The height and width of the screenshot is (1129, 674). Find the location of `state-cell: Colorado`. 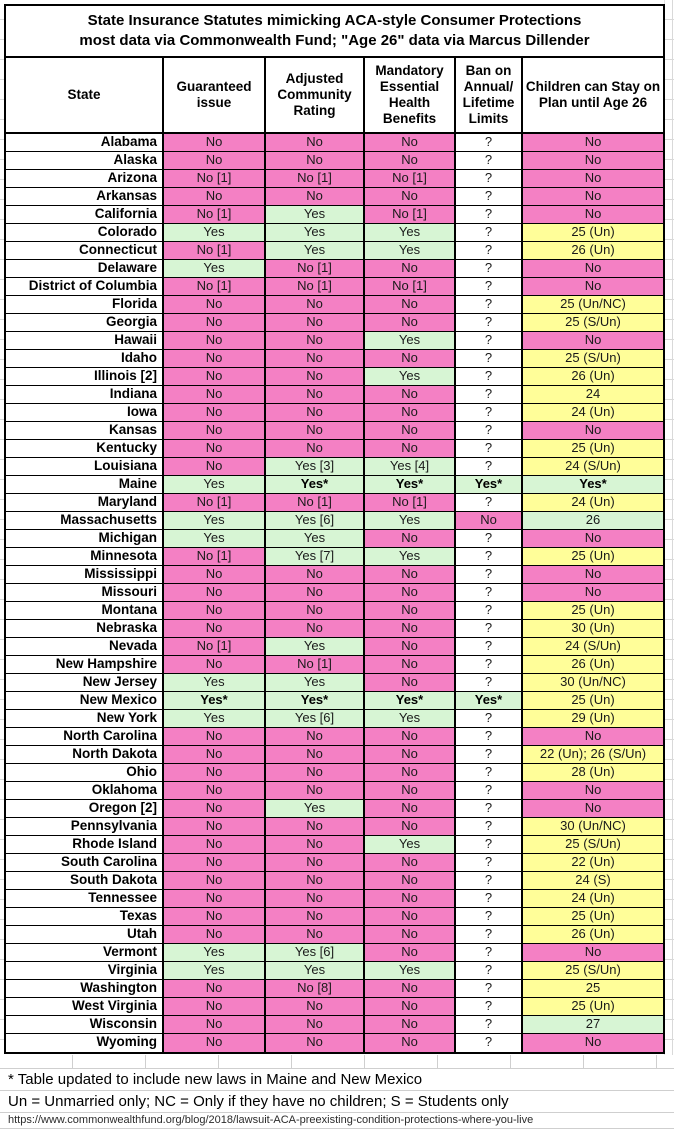

state-cell: Colorado is located at coordinates (85, 232).